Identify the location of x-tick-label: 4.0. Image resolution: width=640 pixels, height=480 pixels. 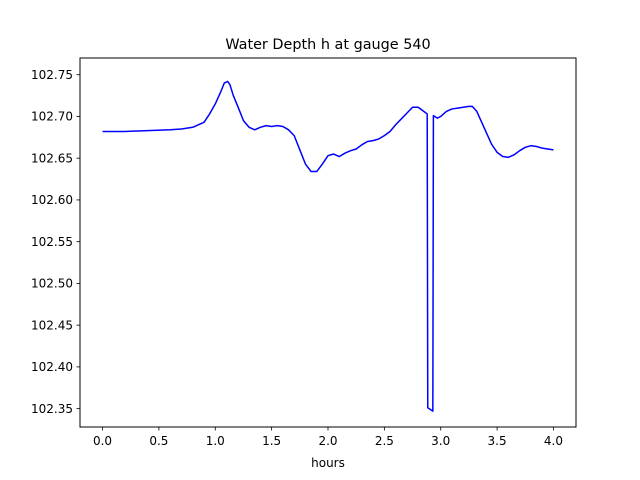
(553, 441).